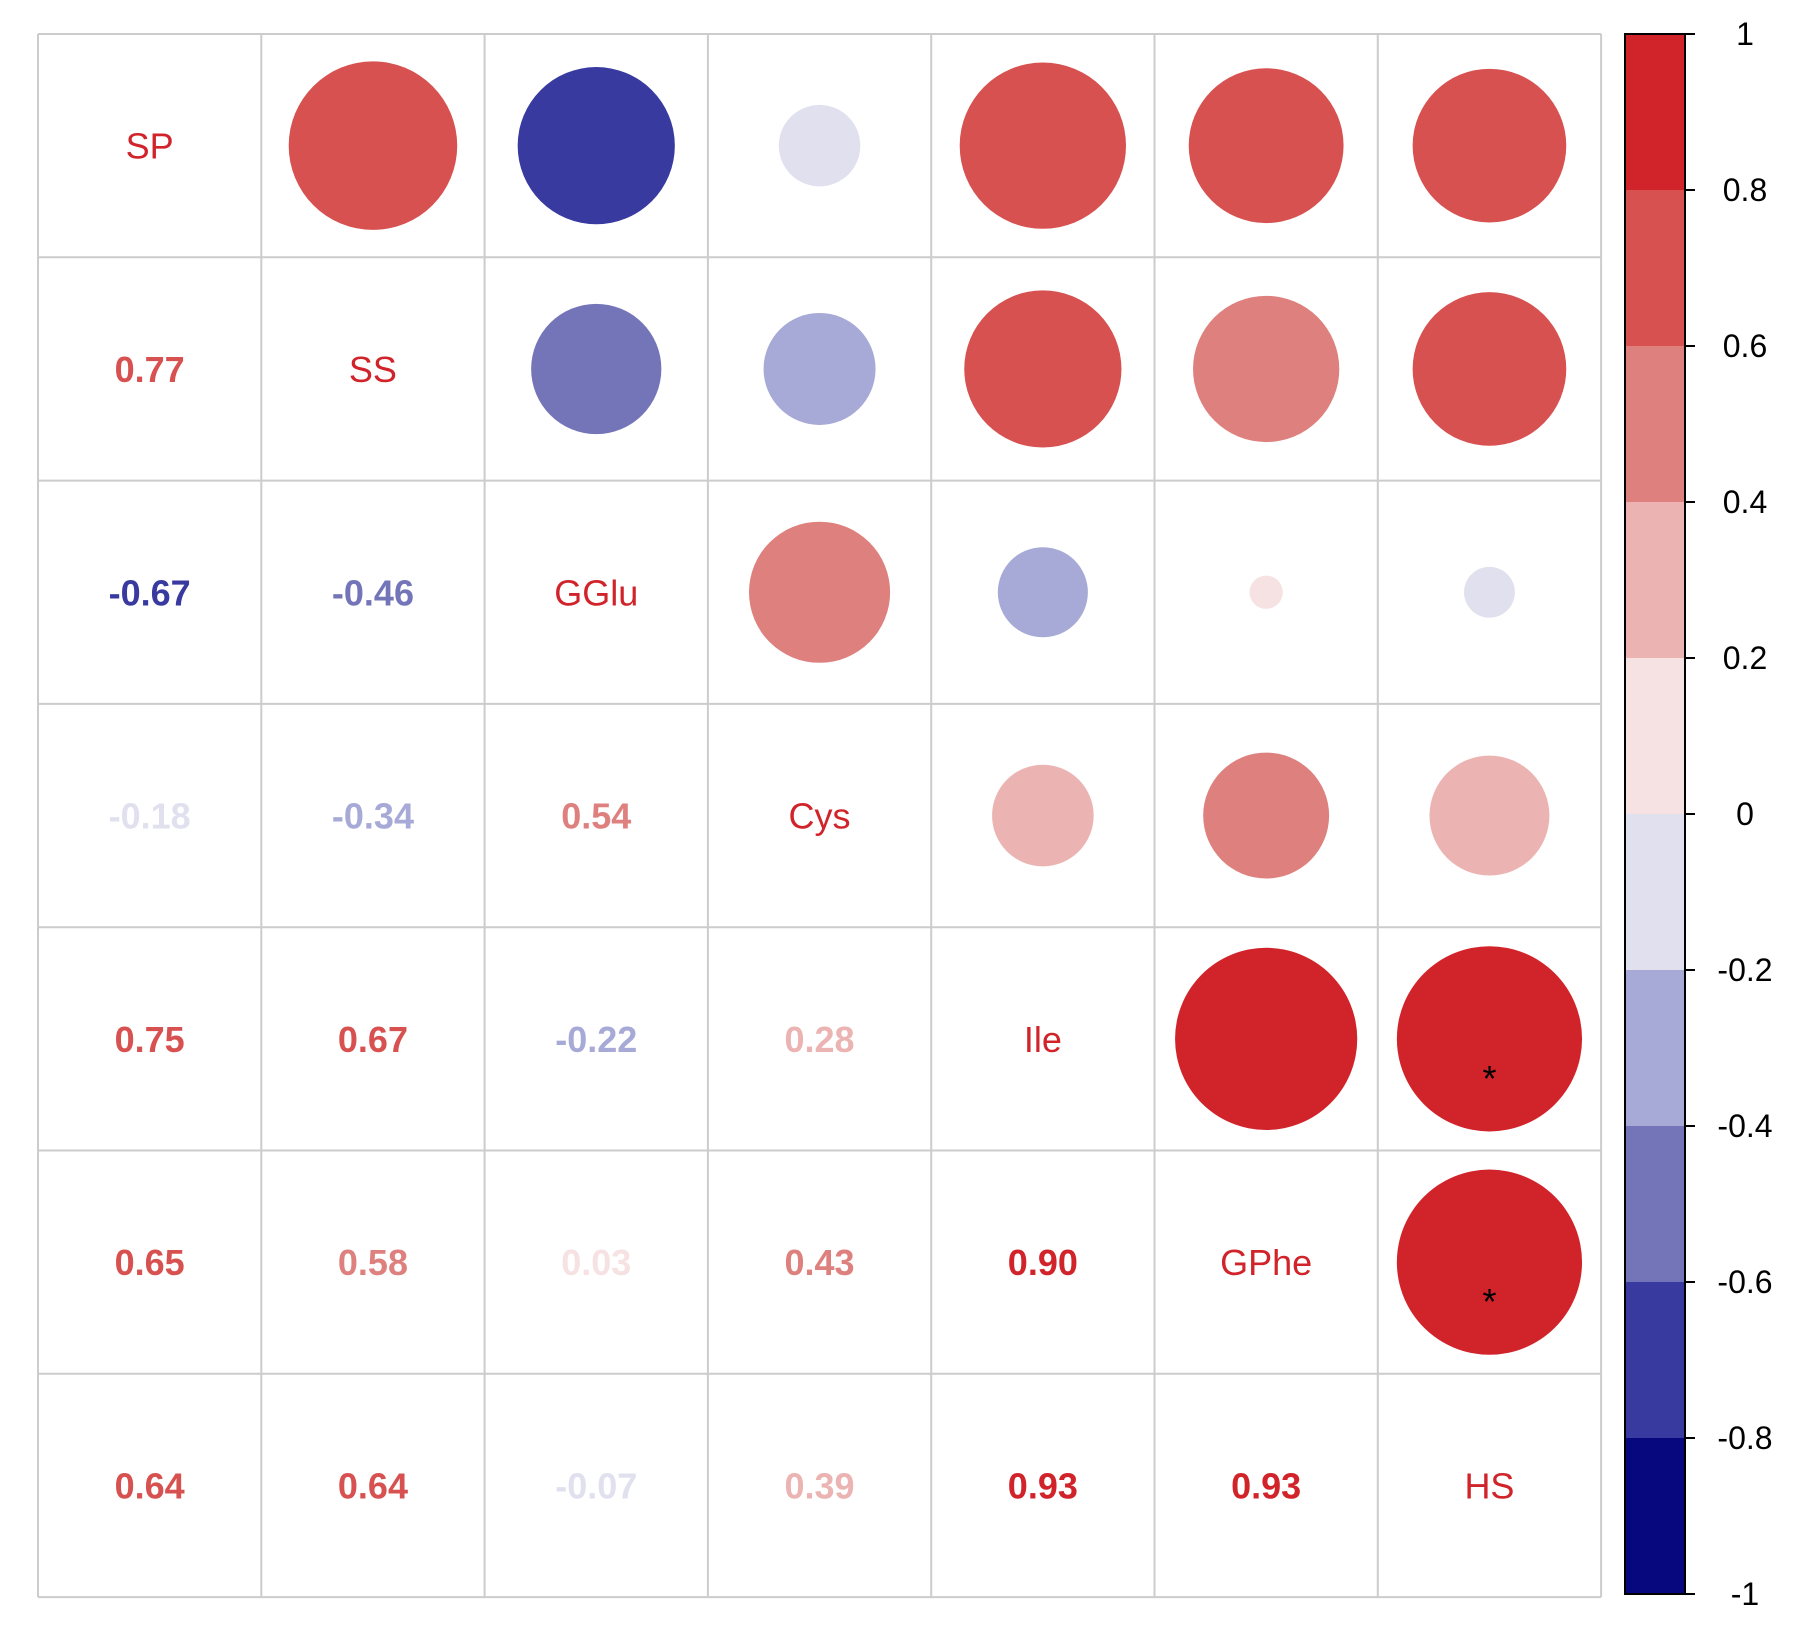 This screenshot has height=1638, width=1793. What do you see at coordinates (150, 1039) in the screenshot?
I see `coefficient-label: 0.75` at bounding box center [150, 1039].